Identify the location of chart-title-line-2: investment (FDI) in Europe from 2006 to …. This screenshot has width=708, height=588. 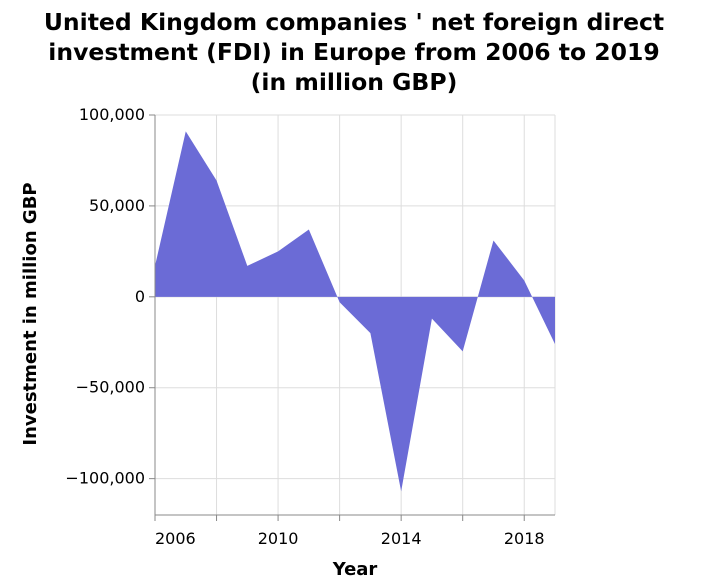
(353, 52).